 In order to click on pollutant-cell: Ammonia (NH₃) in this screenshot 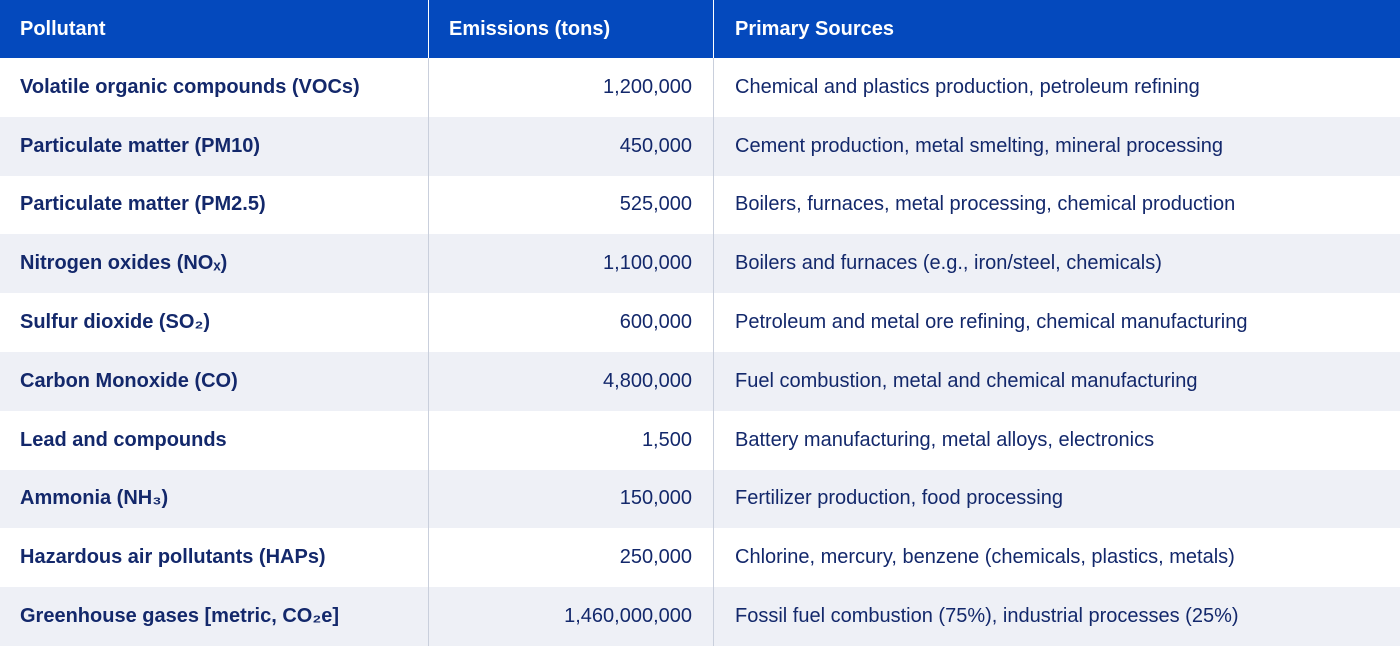, I will do `click(214, 499)`.